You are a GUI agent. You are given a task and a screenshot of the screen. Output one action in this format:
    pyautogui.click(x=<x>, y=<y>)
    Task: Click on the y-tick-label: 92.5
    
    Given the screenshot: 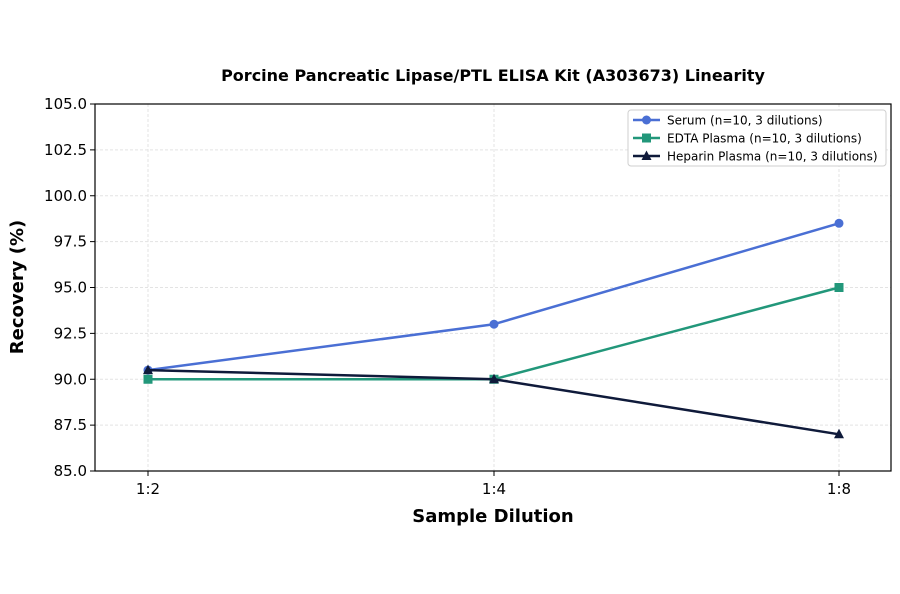 What is the action you would take?
    pyautogui.click(x=70, y=333)
    